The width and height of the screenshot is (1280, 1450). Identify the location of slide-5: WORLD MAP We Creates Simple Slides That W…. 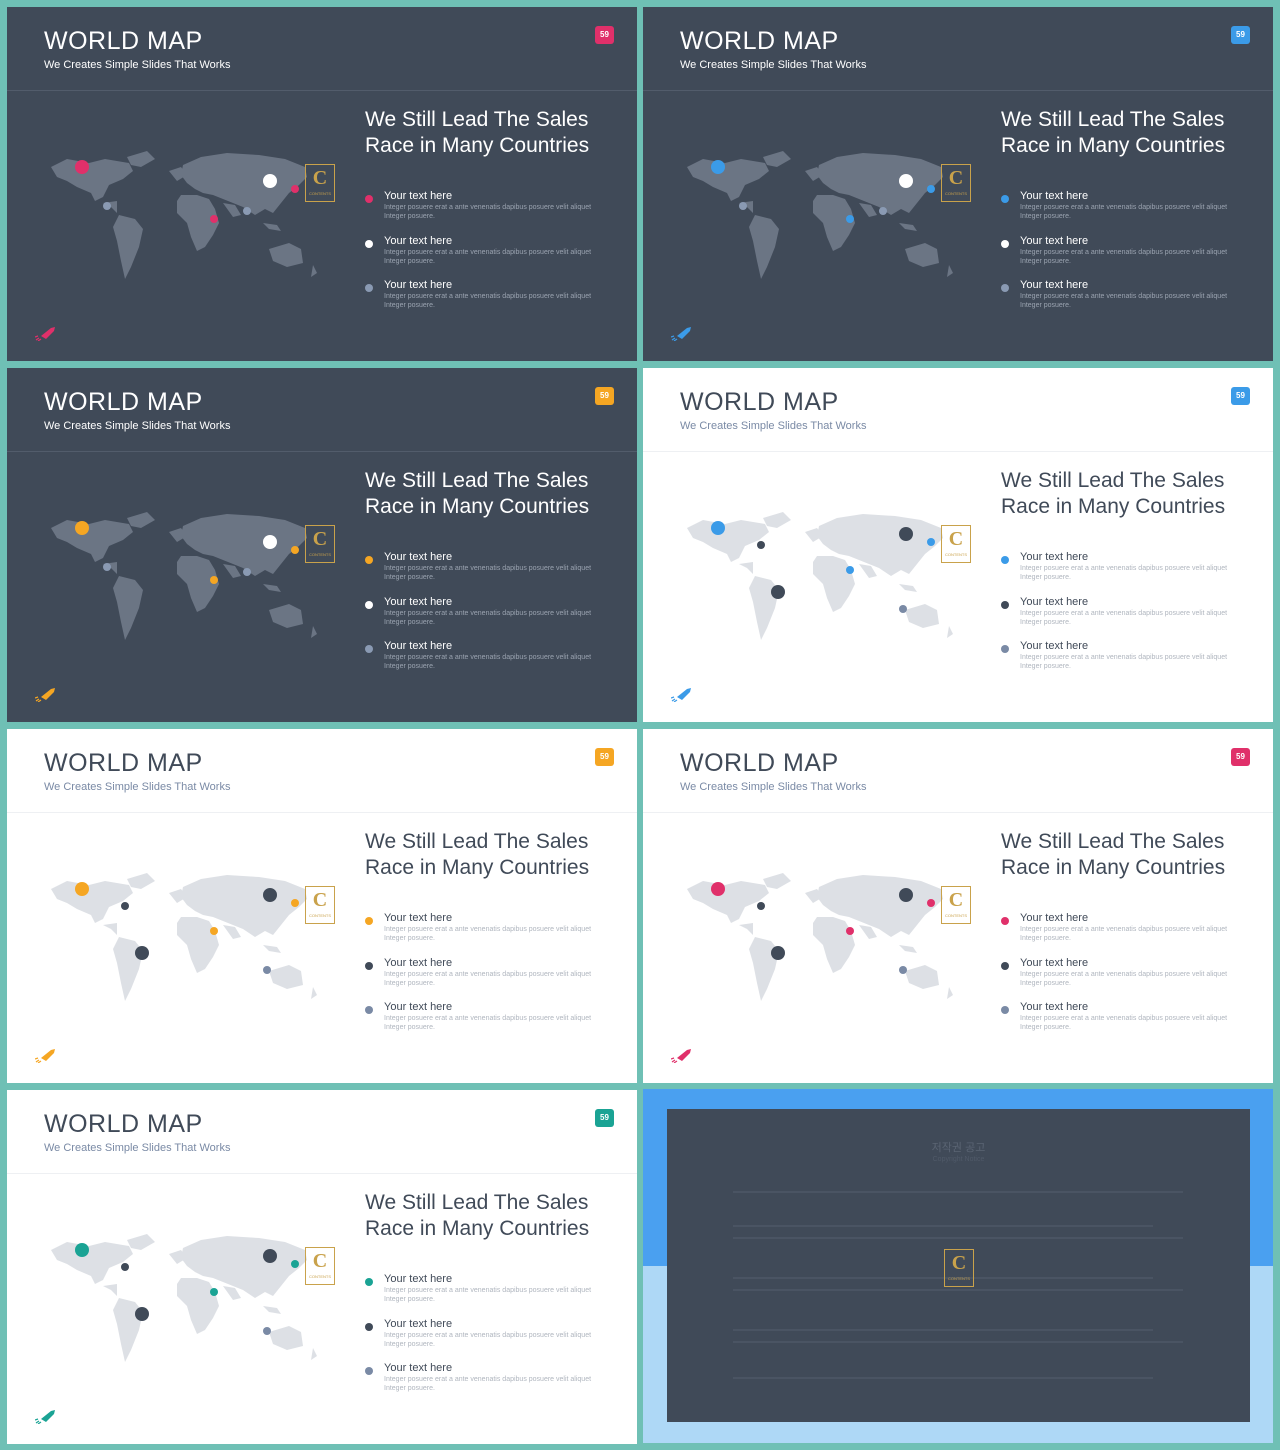
(322, 906).